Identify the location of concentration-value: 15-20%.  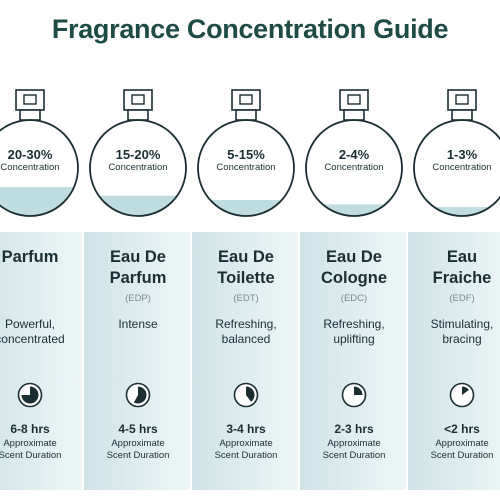
(138, 154).